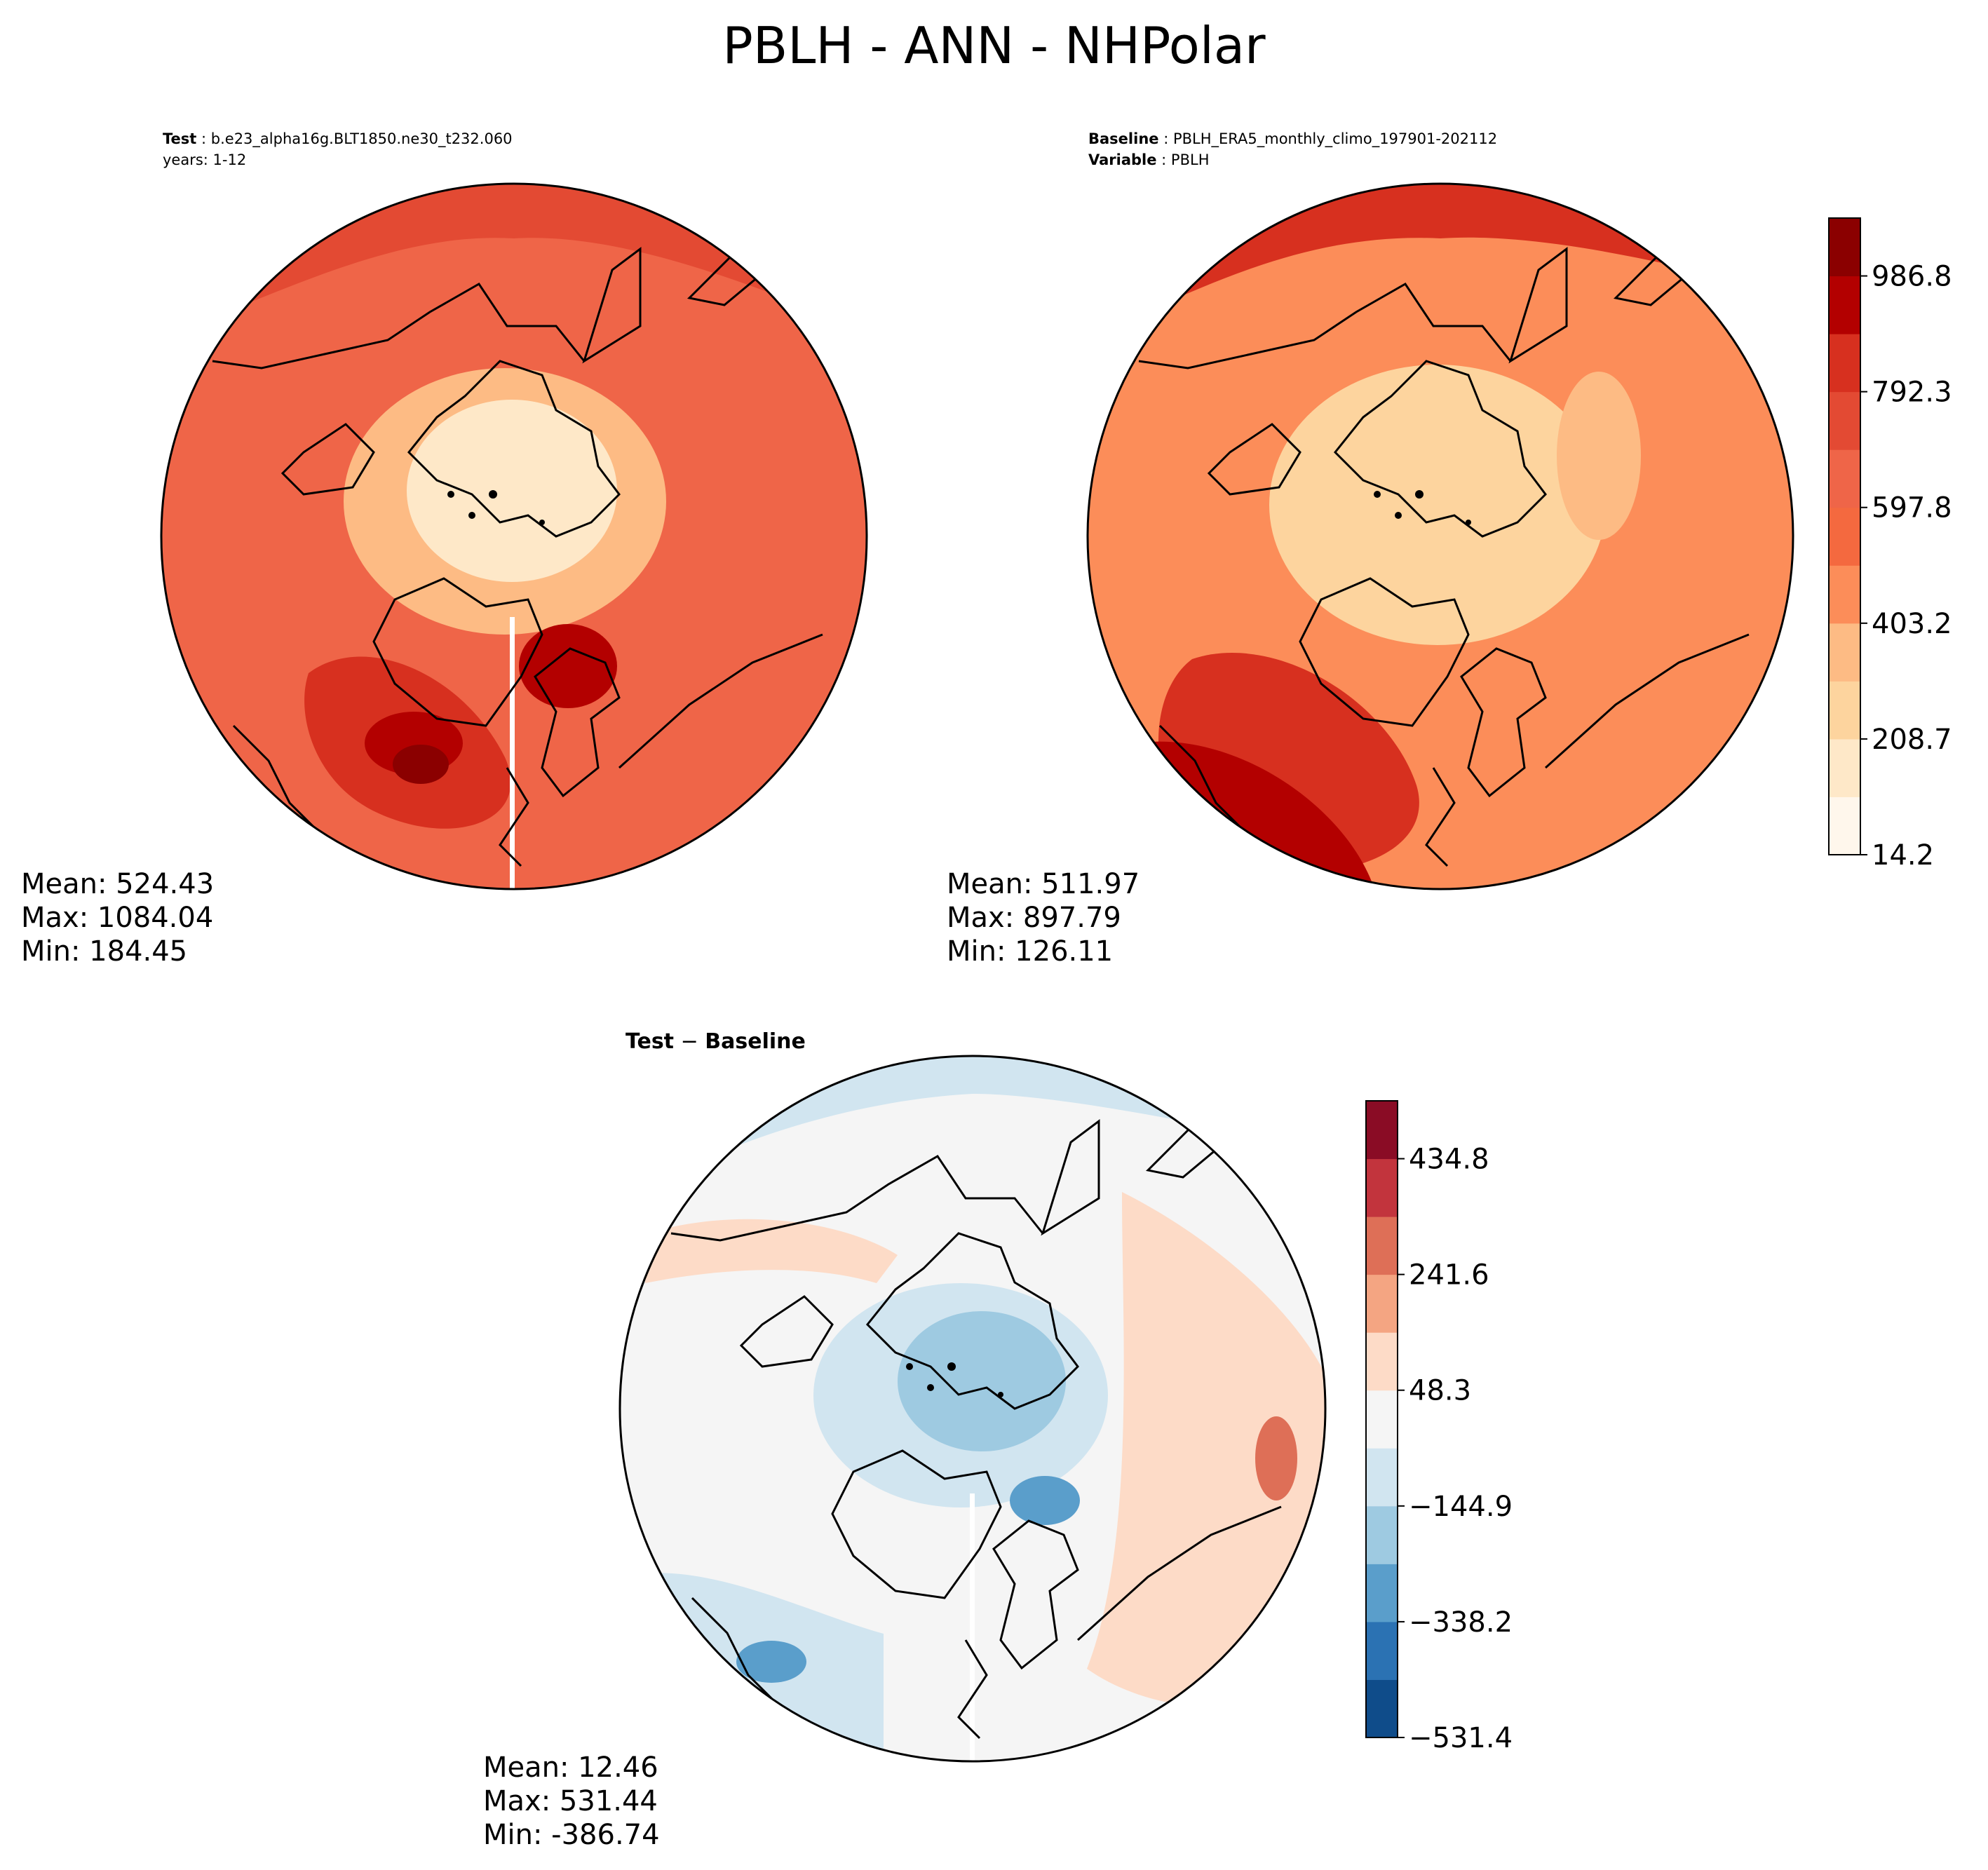 The width and height of the screenshot is (1988, 1870). Describe the element at coordinates (1461, 1623) in the screenshot. I see `diff-colorbar-tick-label: −338.2` at that location.